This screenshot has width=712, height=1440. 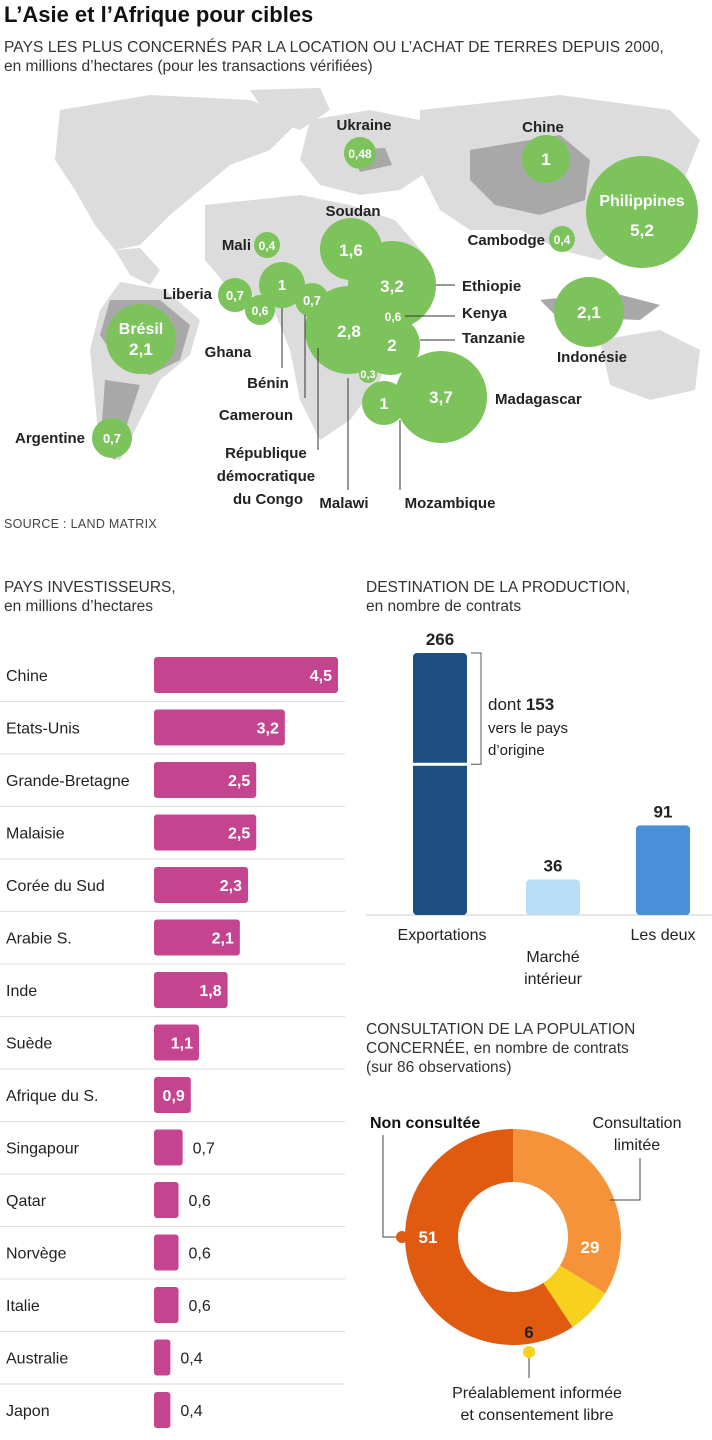 I want to click on page-title: L’Asie et l’Afrique pour cibles, so click(x=159, y=14).